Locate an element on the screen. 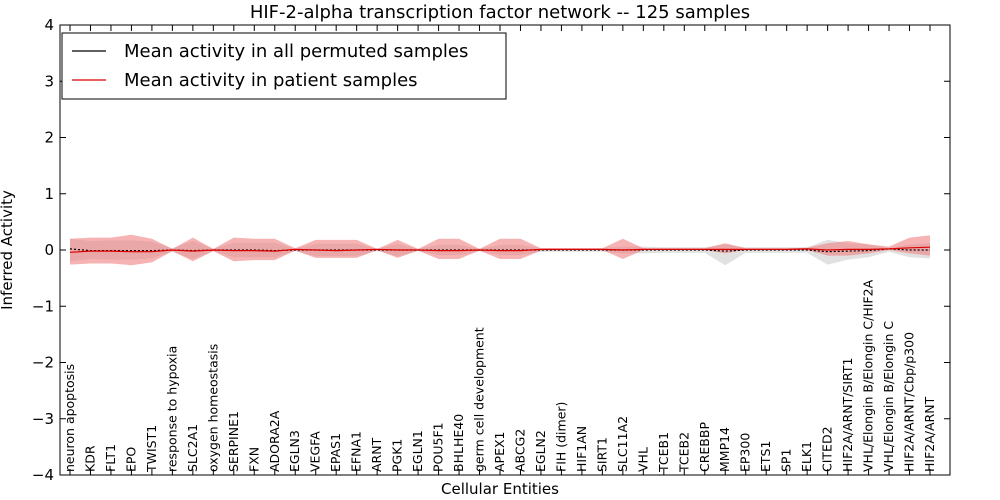 Image resolution: width=1000 pixels, height=500 pixels. x-tick-label: TCEB1 is located at coordinates (663, 452).